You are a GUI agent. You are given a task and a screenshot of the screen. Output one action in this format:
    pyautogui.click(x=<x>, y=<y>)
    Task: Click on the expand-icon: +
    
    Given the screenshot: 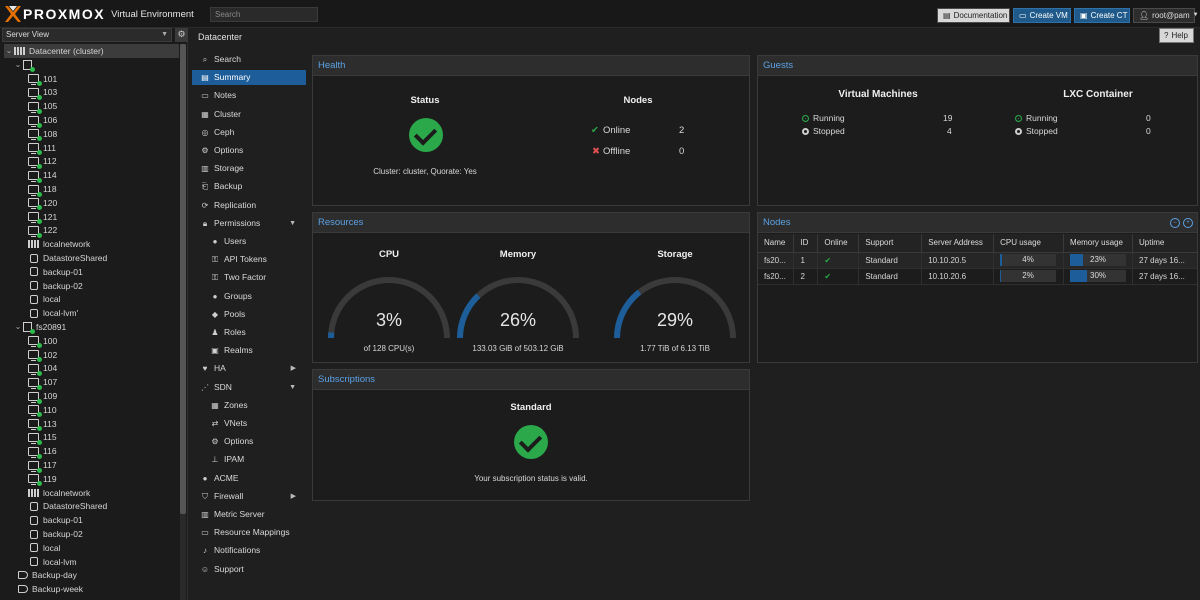 What is the action you would take?
    pyautogui.click(x=1188, y=223)
    